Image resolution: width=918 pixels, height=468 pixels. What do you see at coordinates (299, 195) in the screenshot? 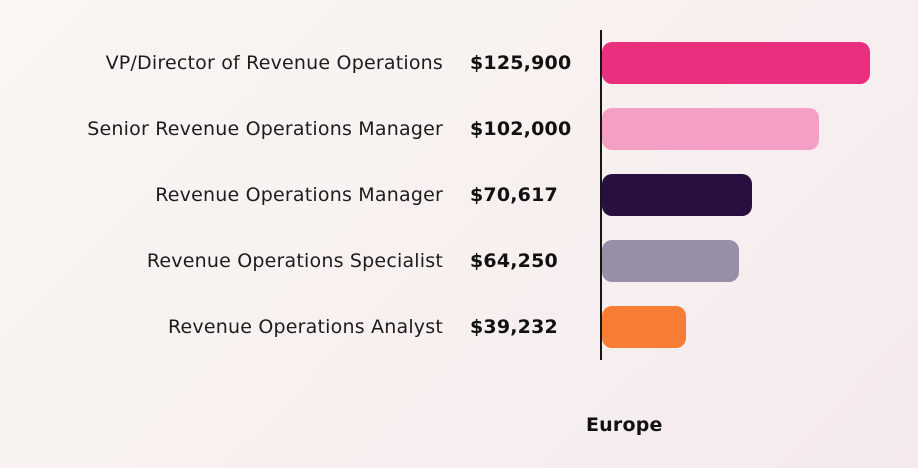
I see `category-label: Revenue Operations Manager` at bounding box center [299, 195].